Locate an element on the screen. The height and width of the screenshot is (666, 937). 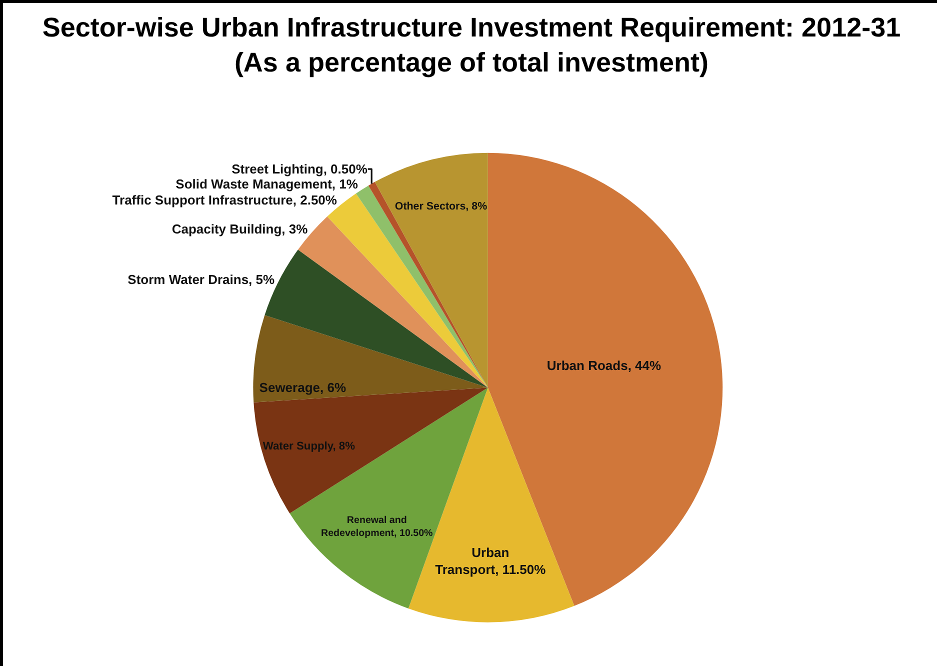
slice-label: Water Supply, 8% is located at coordinates (309, 446).